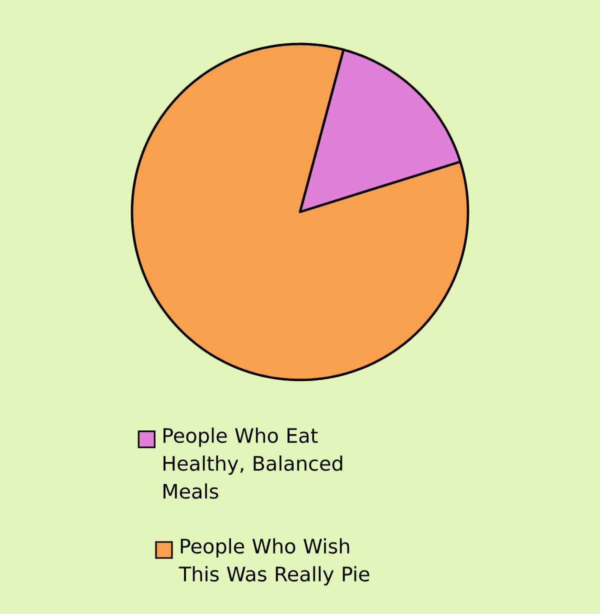 This screenshot has height=614, width=600. What do you see at coordinates (274, 562) in the screenshot?
I see `legend-label: People Who Wish This Was Really Pie` at bounding box center [274, 562].